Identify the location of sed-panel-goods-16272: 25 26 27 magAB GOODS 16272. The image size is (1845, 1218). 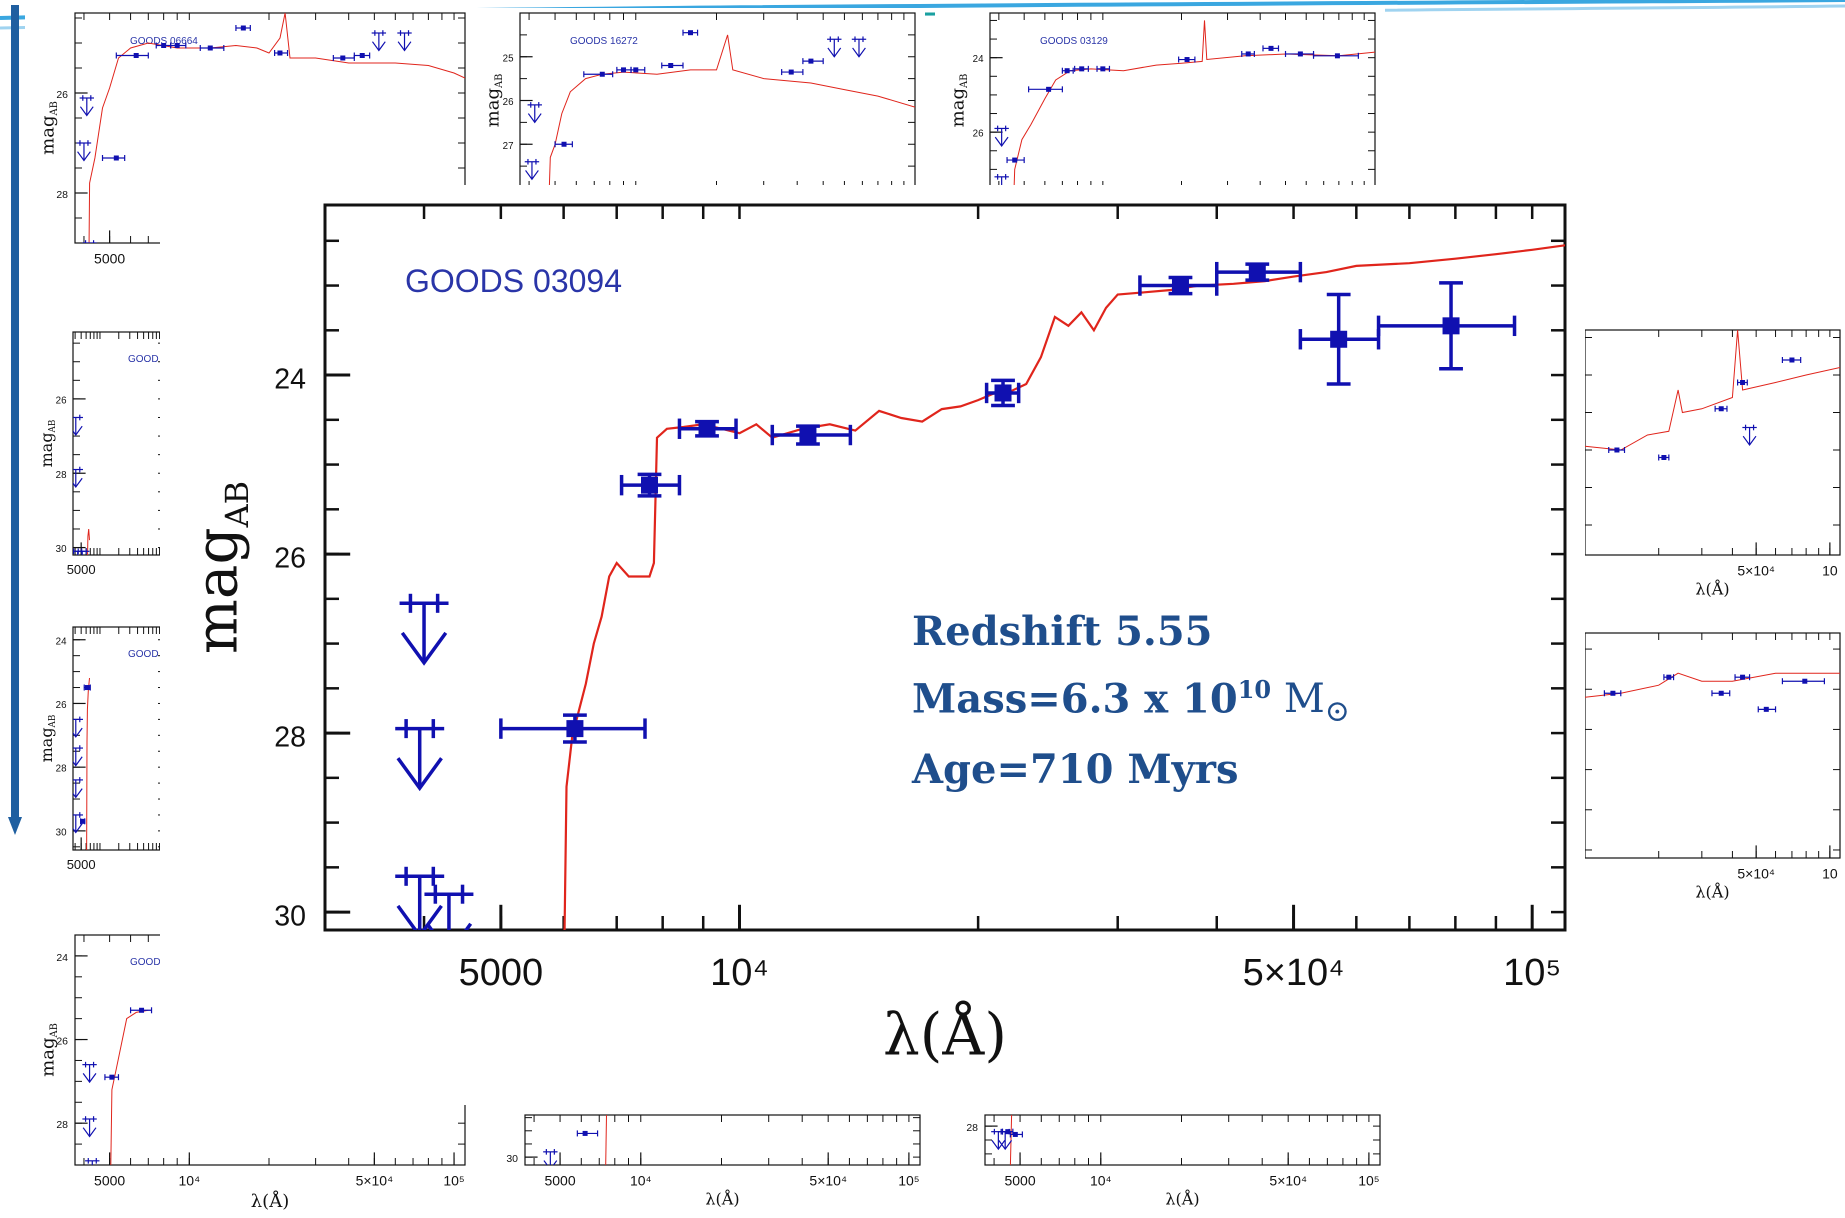
(697, 98).